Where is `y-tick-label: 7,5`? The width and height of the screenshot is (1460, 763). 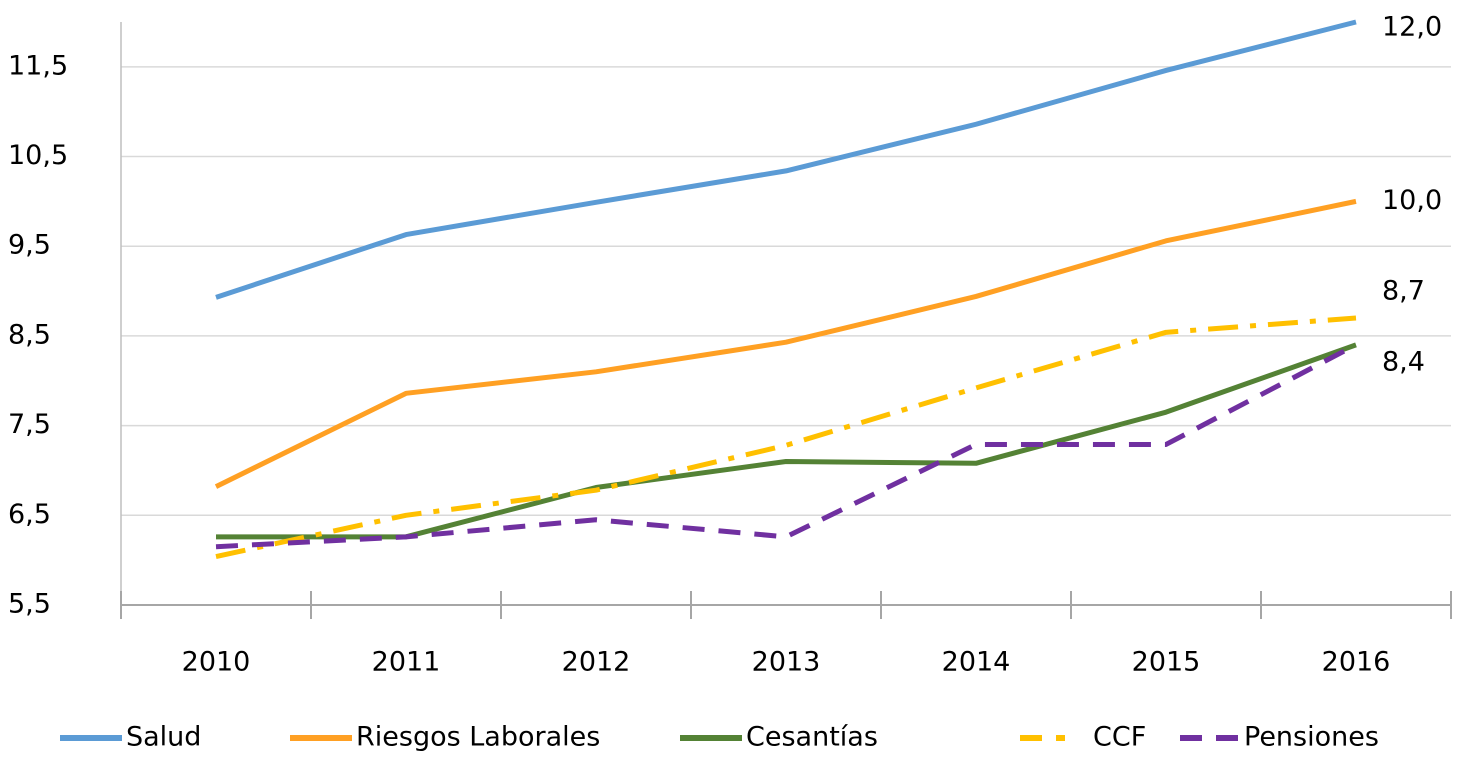 y-tick-label: 7,5 is located at coordinates (29, 424).